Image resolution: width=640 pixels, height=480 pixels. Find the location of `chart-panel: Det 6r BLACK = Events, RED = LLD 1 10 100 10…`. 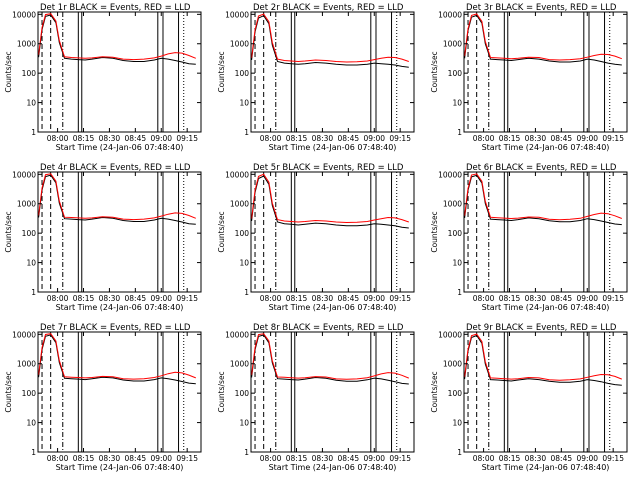

chart-panel: Det 6r BLACK = Events, RED = LLD 1 10 100 10… is located at coordinates (529, 237).